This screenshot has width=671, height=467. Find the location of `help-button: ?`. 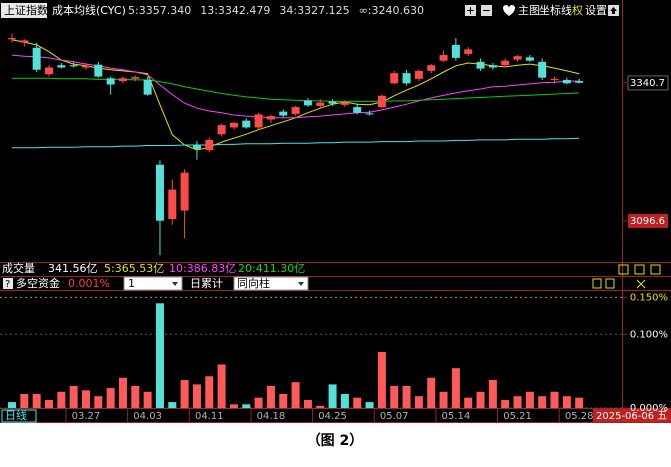

help-button: ? is located at coordinates (7, 284).